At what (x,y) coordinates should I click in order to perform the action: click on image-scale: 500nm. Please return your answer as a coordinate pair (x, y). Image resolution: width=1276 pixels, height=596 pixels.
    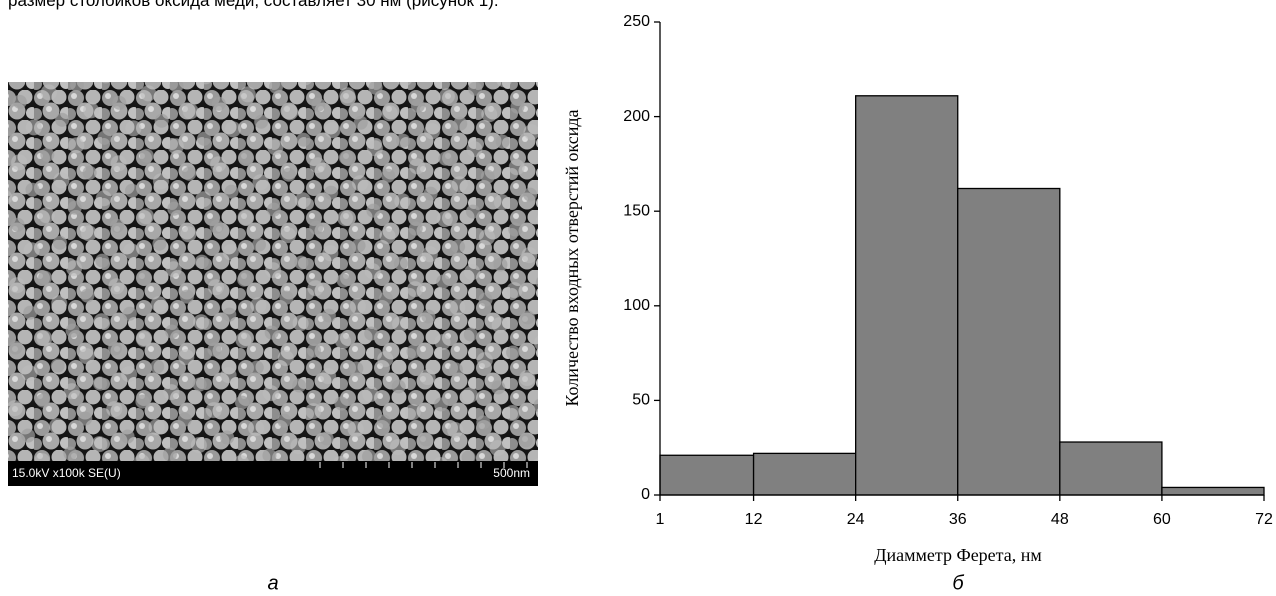
    Looking at the image, I should click on (511, 473).